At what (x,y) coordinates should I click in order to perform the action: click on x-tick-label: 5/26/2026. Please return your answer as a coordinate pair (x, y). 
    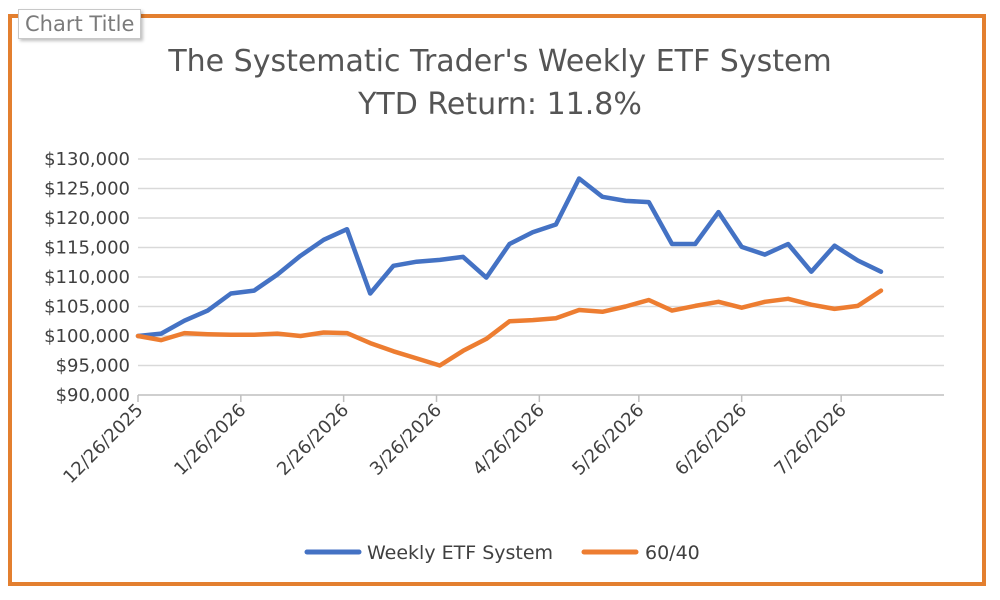
    Looking at the image, I should click on (608, 440).